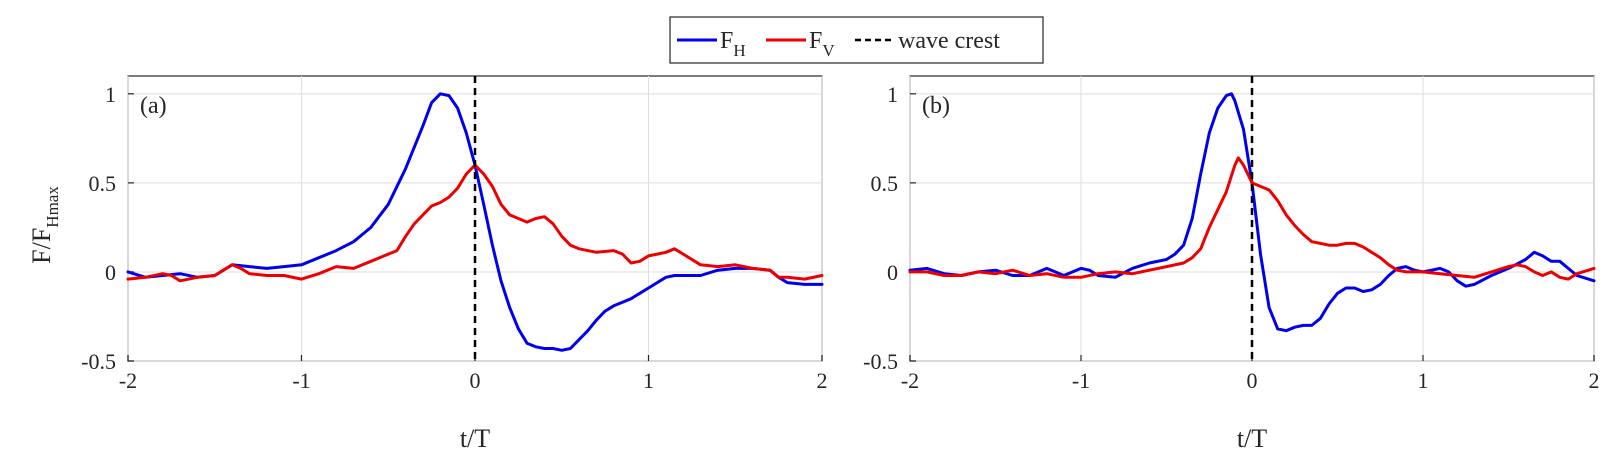 This screenshot has width=1611, height=465. What do you see at coordinates (128, 380) in the screenshot?
I see `panel-a-xtick-label: -2` at bounding box center [128, 380].